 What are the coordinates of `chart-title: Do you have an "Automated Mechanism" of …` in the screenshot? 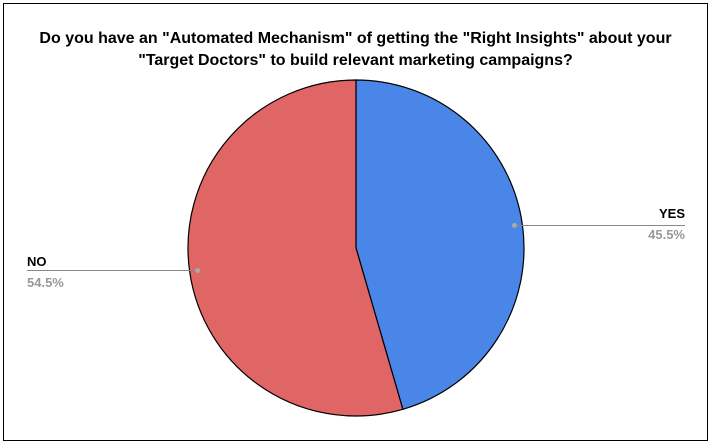 It's located at (355, 49).